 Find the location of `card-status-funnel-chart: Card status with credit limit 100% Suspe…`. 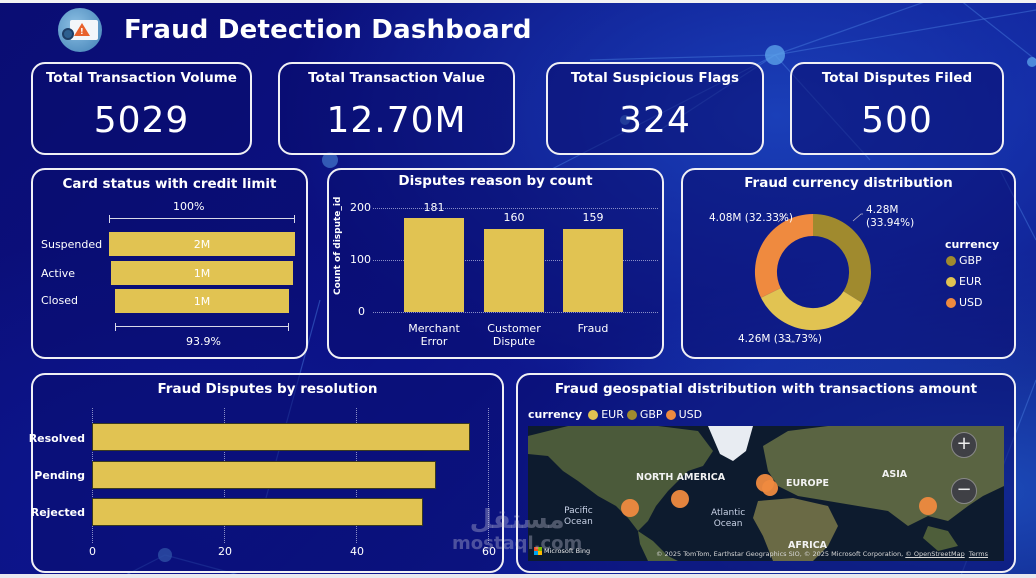

card-status-funnel-chart: Card status with credit limit 100% Suspe… is located at coordinates (169, 263).